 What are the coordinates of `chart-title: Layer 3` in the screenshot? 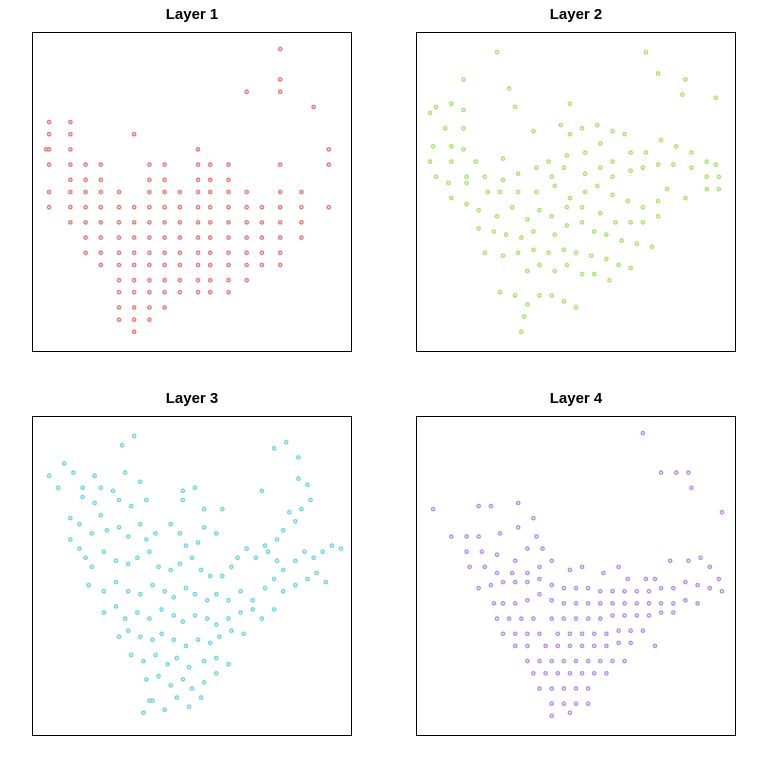 It's located at (192, 398).